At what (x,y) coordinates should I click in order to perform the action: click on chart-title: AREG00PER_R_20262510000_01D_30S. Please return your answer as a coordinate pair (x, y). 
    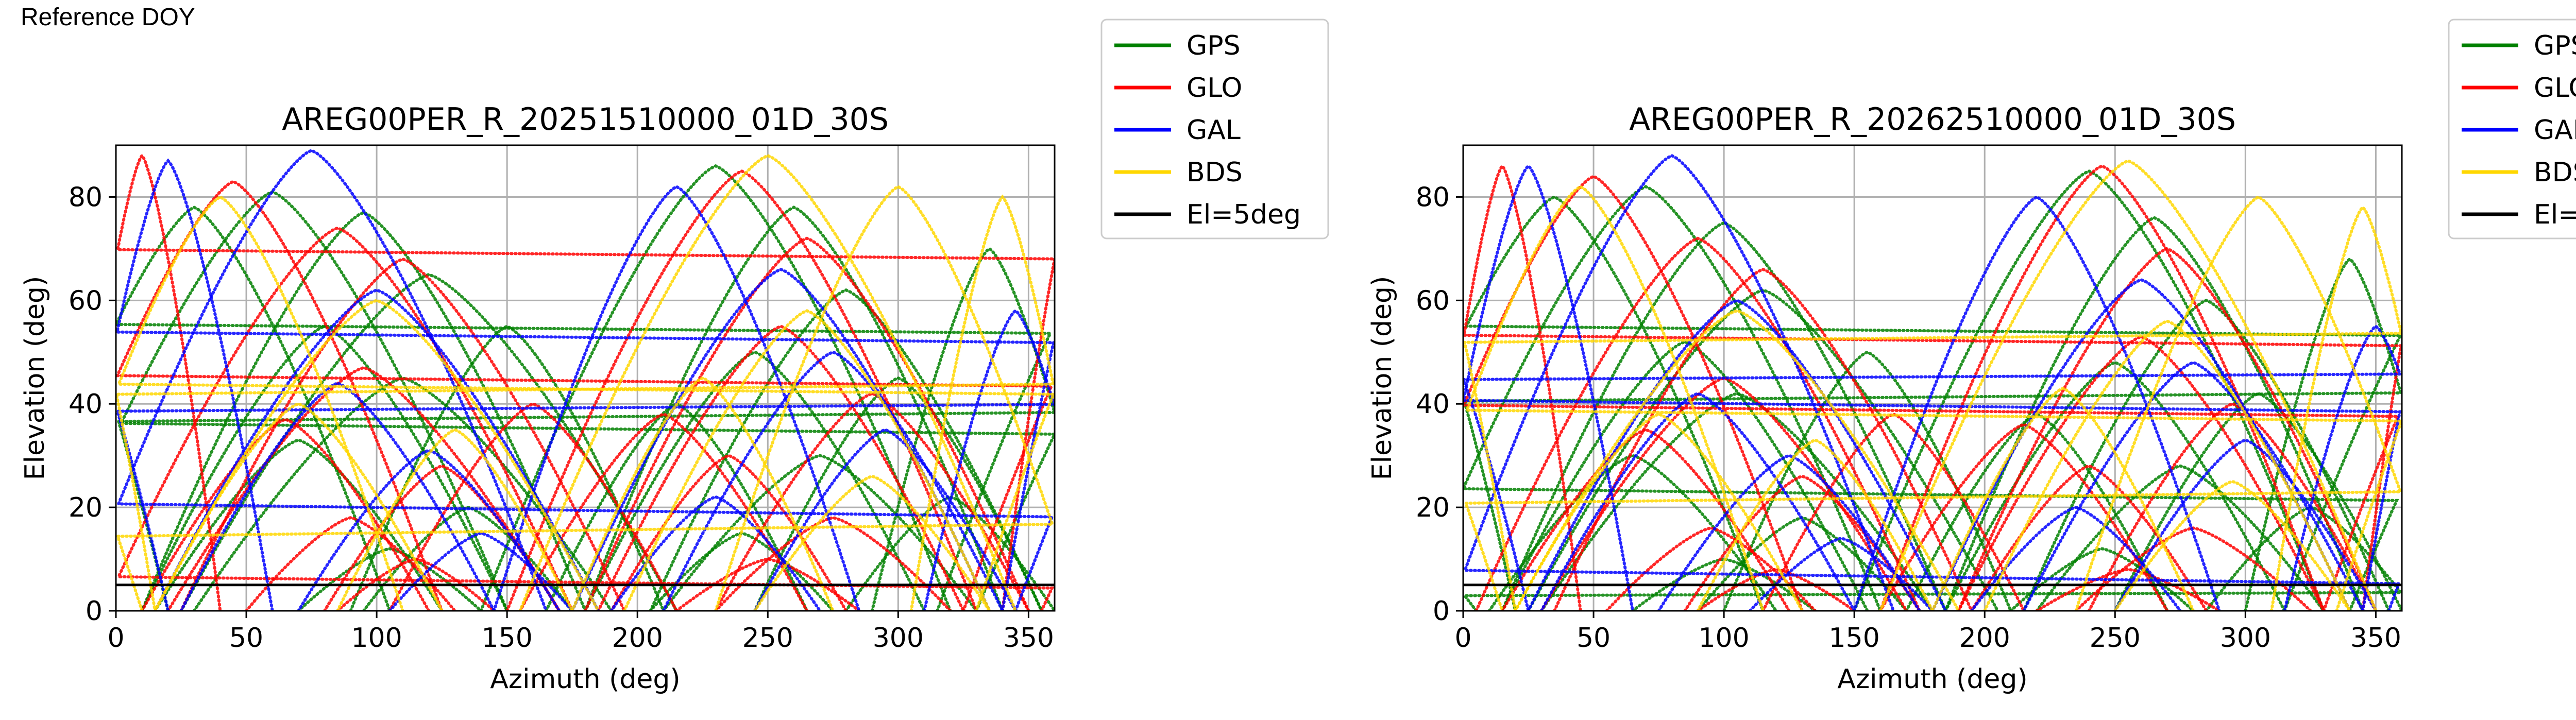
    Looking at the image, I should click on (1932, 119).